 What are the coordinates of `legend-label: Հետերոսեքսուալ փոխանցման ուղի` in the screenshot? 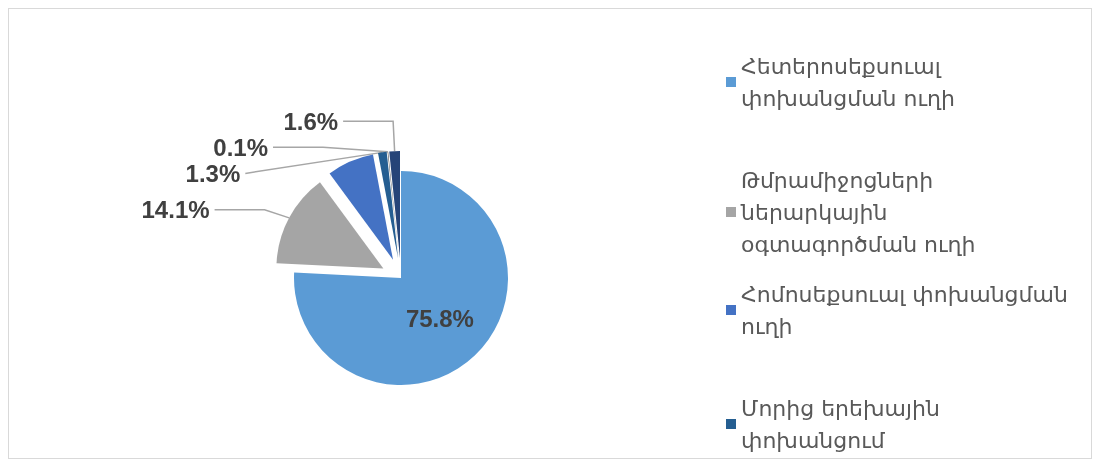 It's located at (848, 82).